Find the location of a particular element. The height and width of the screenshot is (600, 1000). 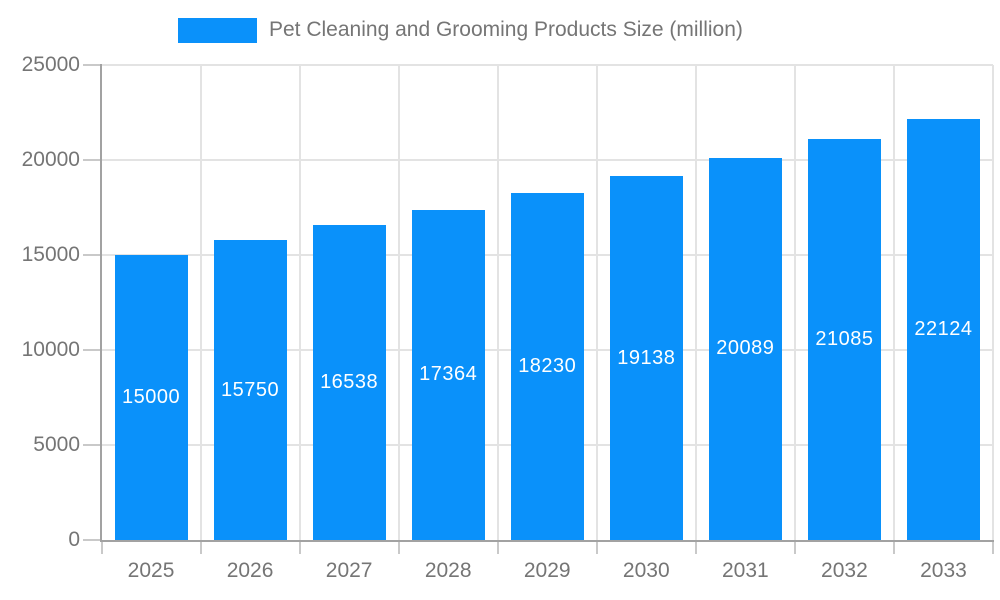

bar: 18230 is located at coordinates (547, 366).